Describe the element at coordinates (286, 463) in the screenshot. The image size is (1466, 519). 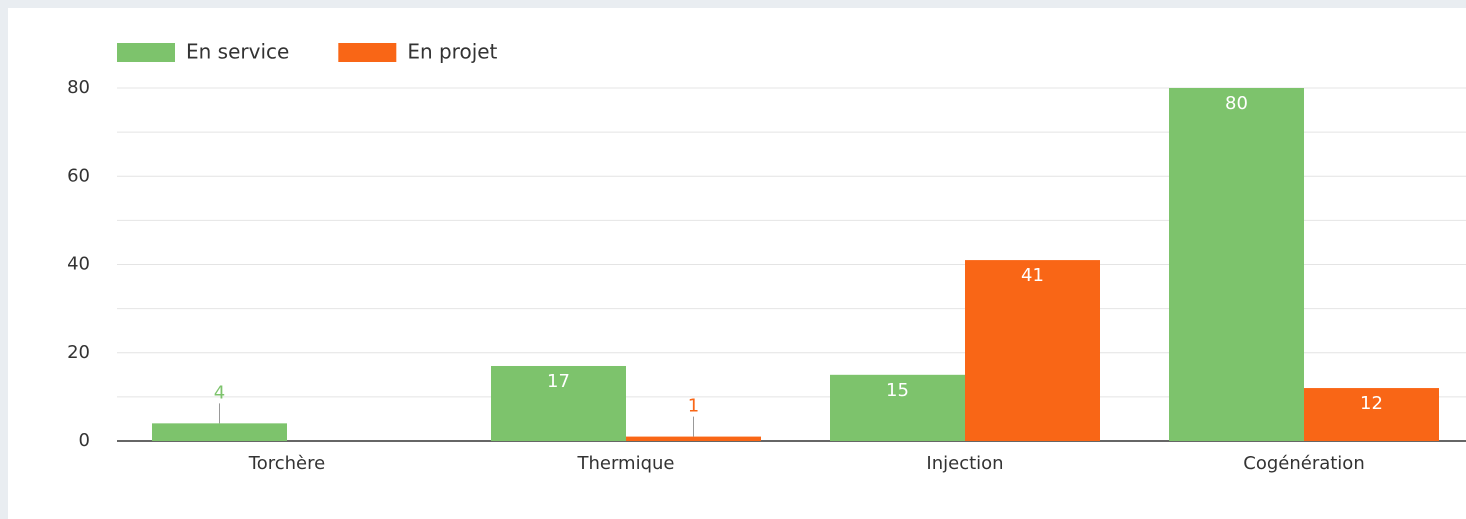
I see `x-tick-label: Torchère` at that location.